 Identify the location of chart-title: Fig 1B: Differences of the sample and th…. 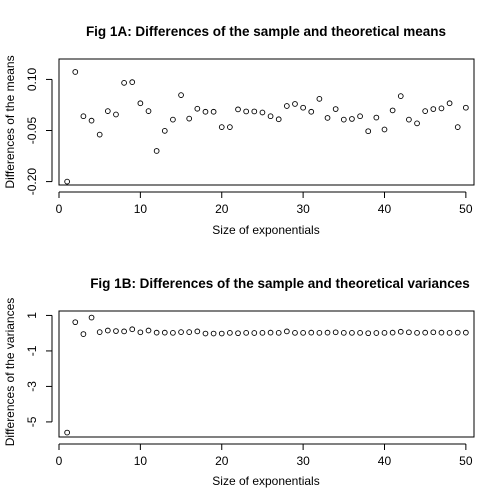
(280, 283).